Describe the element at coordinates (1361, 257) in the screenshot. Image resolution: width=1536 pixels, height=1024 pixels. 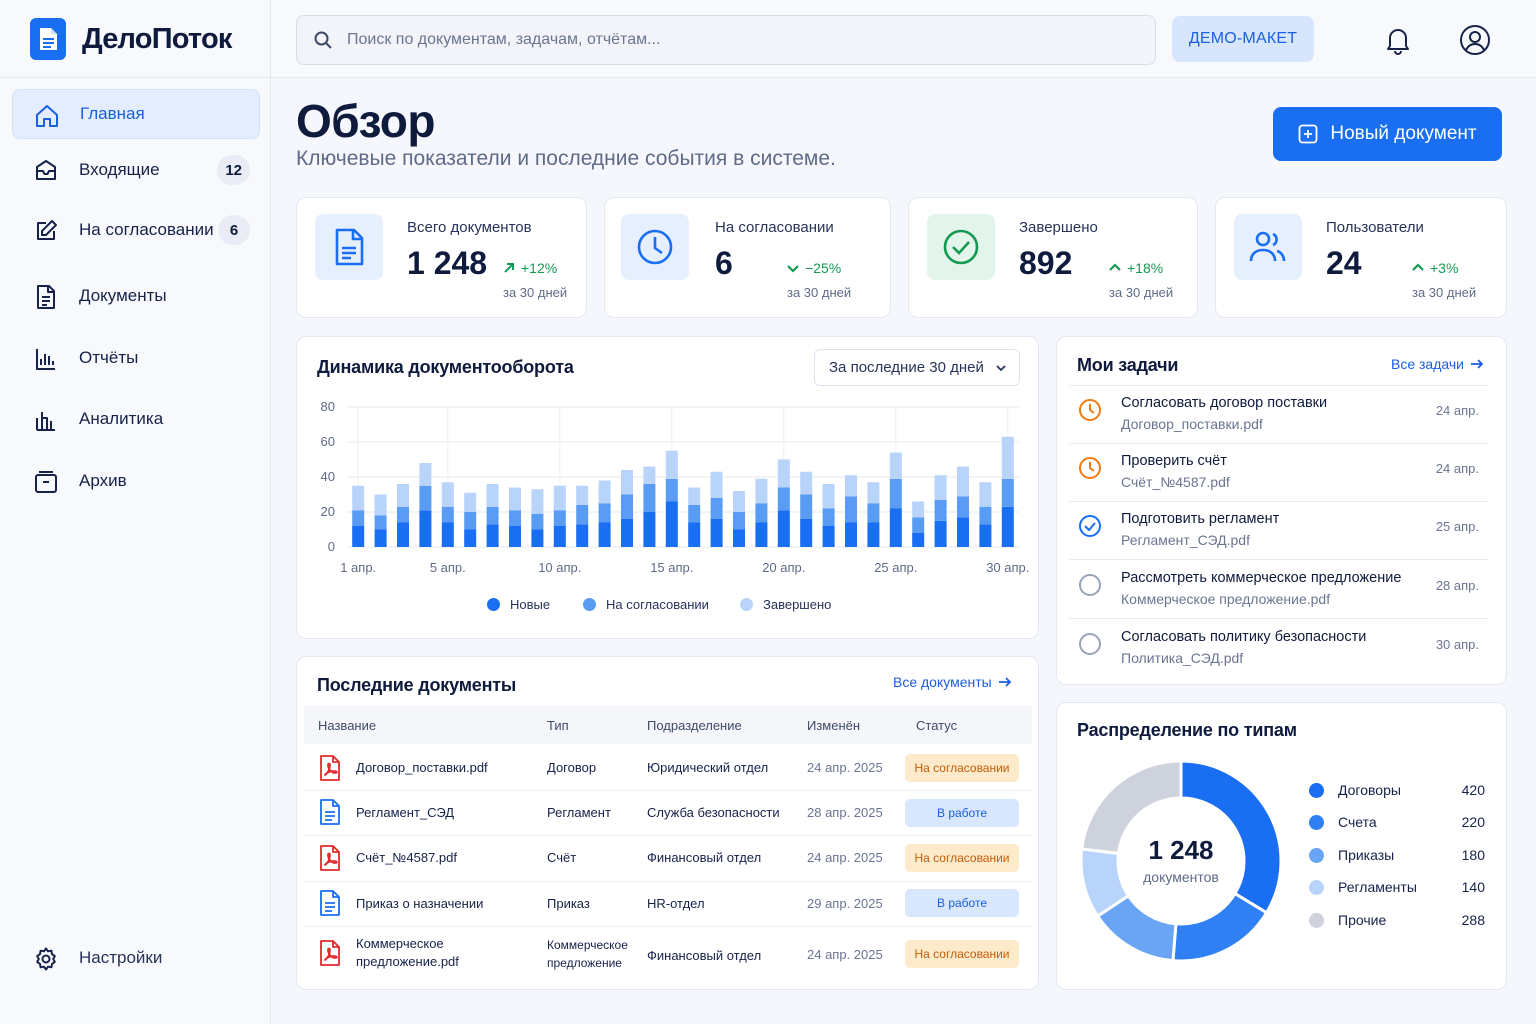
I see `stat-card-users: Пользователи 24 +3% за 30 дней` at that location.